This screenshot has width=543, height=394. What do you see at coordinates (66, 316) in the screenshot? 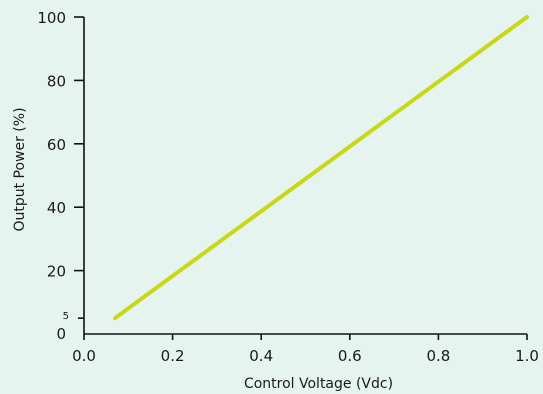
I see `y-minor-tick-label: 5` at bounding box center [66, 316].